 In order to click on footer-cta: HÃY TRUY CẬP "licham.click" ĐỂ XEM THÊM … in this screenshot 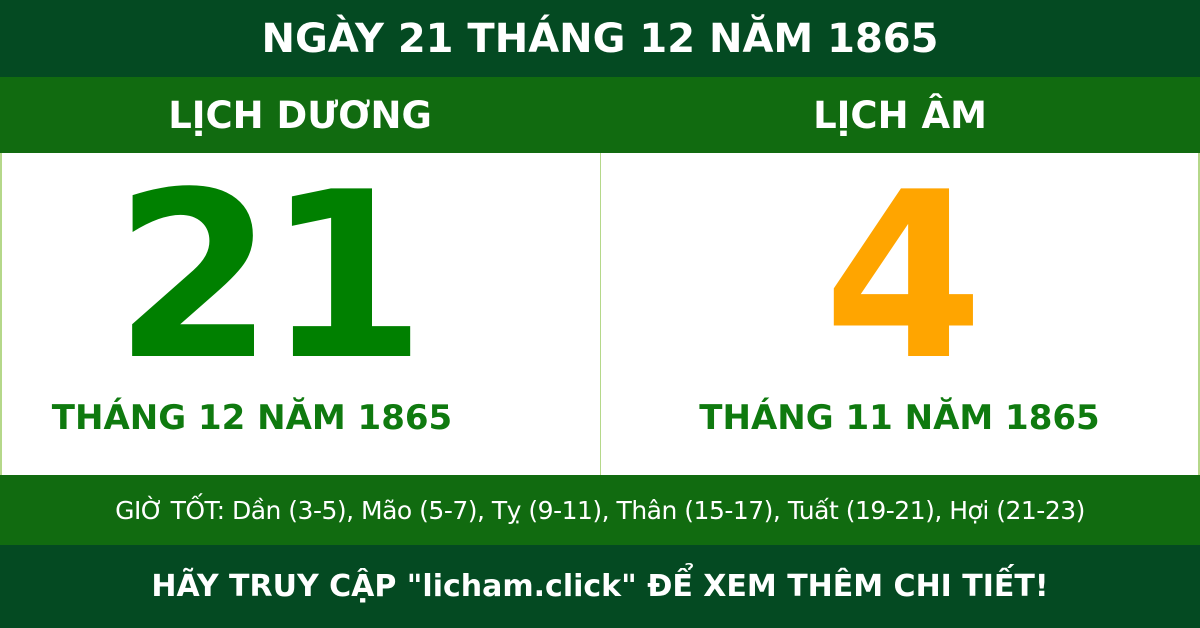, I will do `click(600, 586)`.